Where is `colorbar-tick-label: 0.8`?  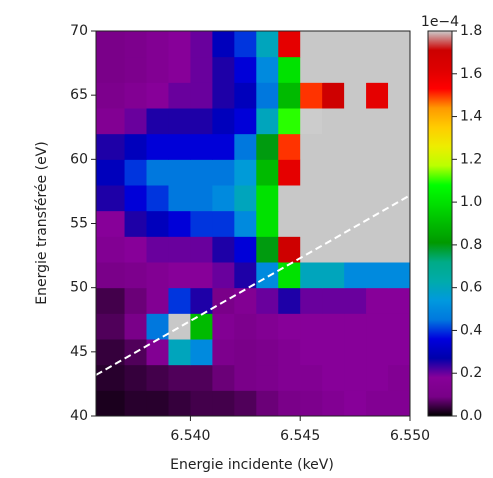 colorbar-tick-label: 0.8 is located at coordinates (471, 245).